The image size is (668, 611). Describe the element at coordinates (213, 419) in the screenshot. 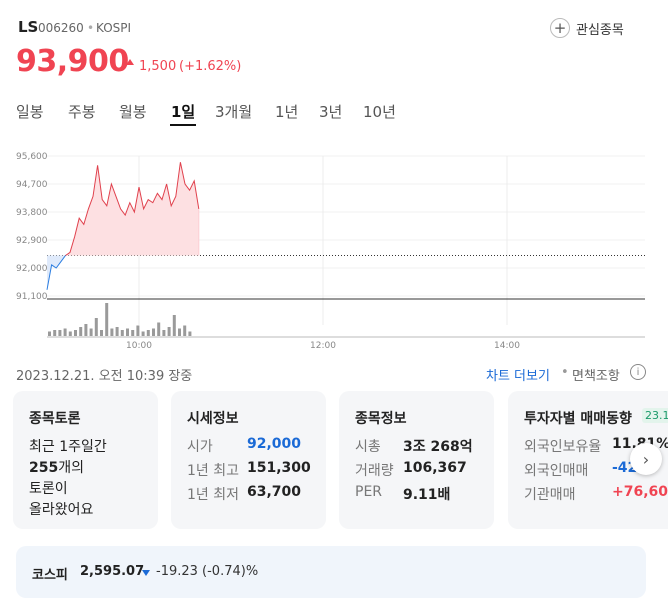

I see `card-title: 시세정보` at that location.